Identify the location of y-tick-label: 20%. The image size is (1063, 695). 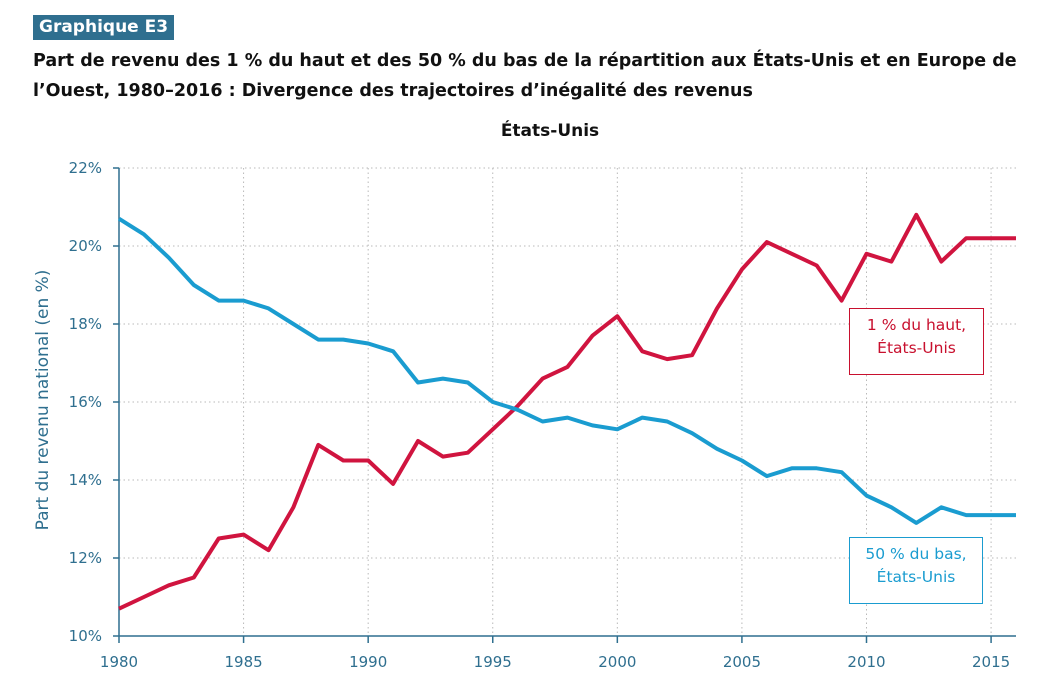
(85, 246).